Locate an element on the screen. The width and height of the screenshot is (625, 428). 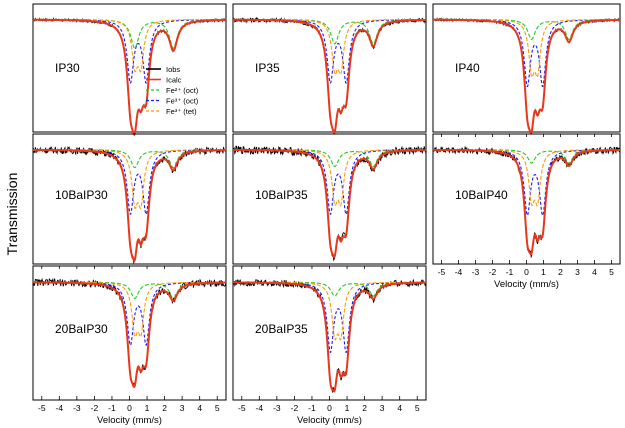
panel-label: IP30 is located at coordinates (67, 68).